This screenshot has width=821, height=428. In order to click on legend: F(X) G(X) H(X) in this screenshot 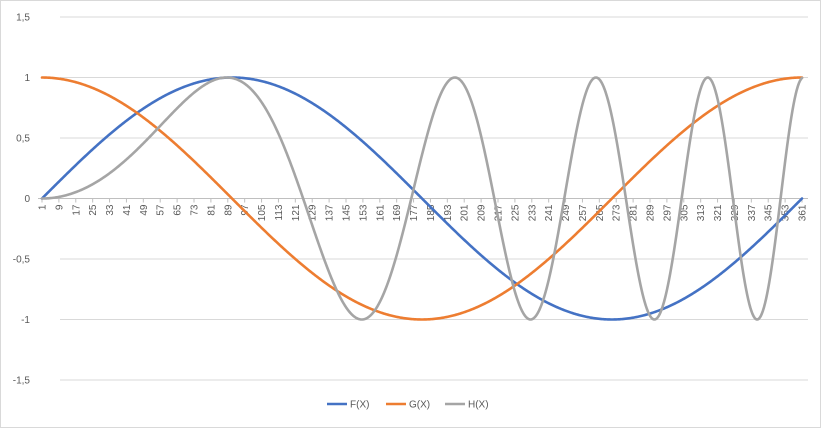, I will do `click(408, 405)`.